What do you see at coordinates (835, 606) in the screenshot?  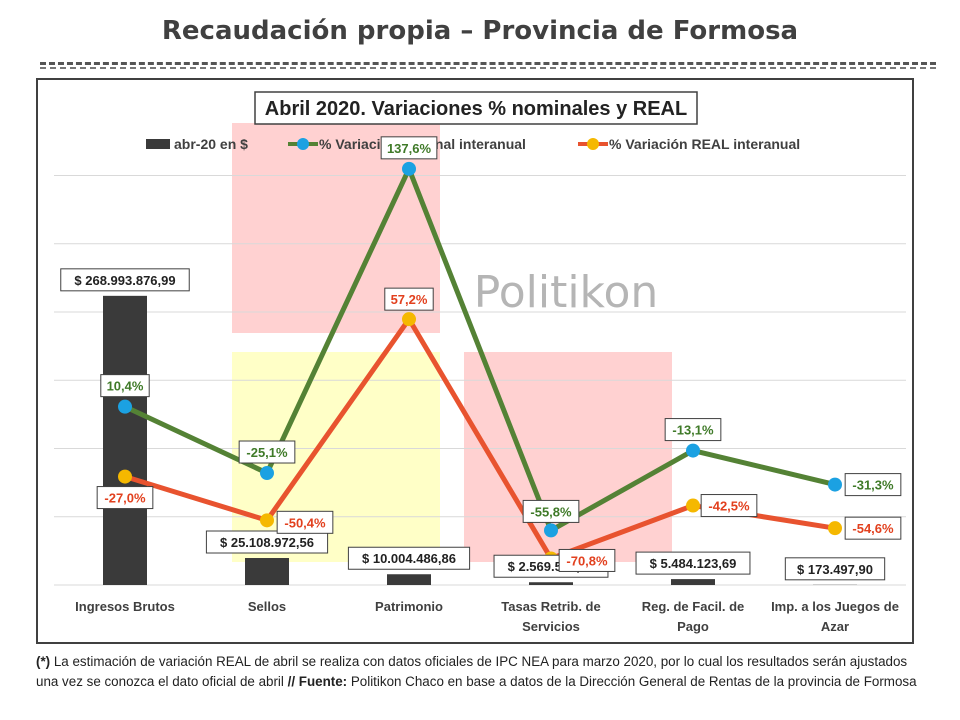 I see `x-tick-label: Imp. a los Juegos de` at bounding box center [835, 606].